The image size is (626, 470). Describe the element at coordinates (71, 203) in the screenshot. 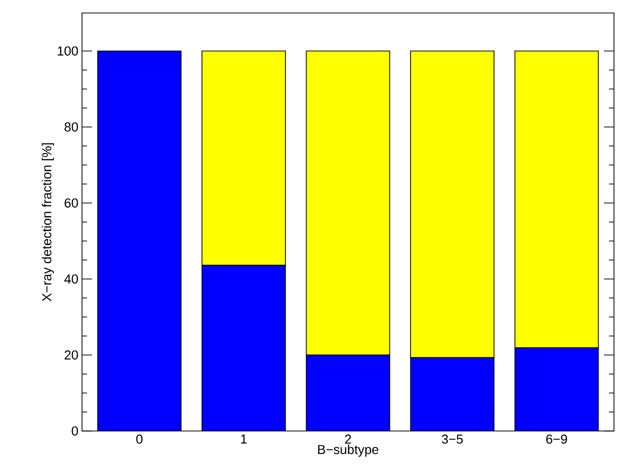

I see `y-tick-label: 60` at that location.